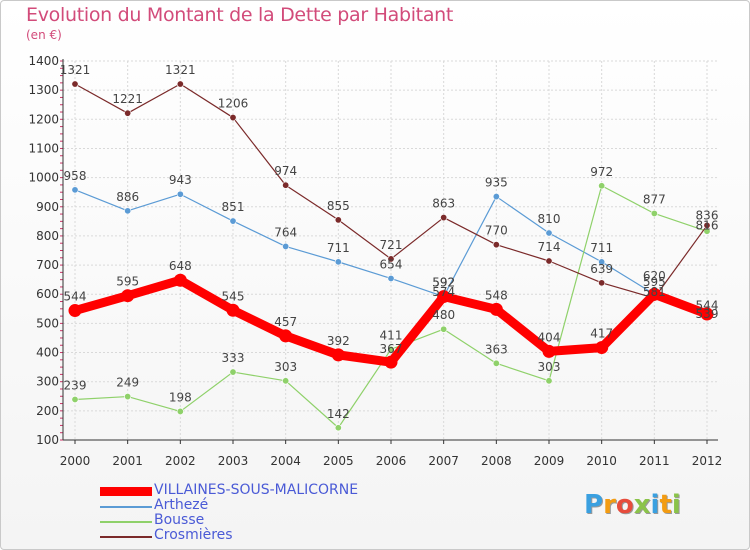 The width and height of the screenshot is (750, 550). I want to click on proxiti-logo: Proxiti, so click(632, 505).